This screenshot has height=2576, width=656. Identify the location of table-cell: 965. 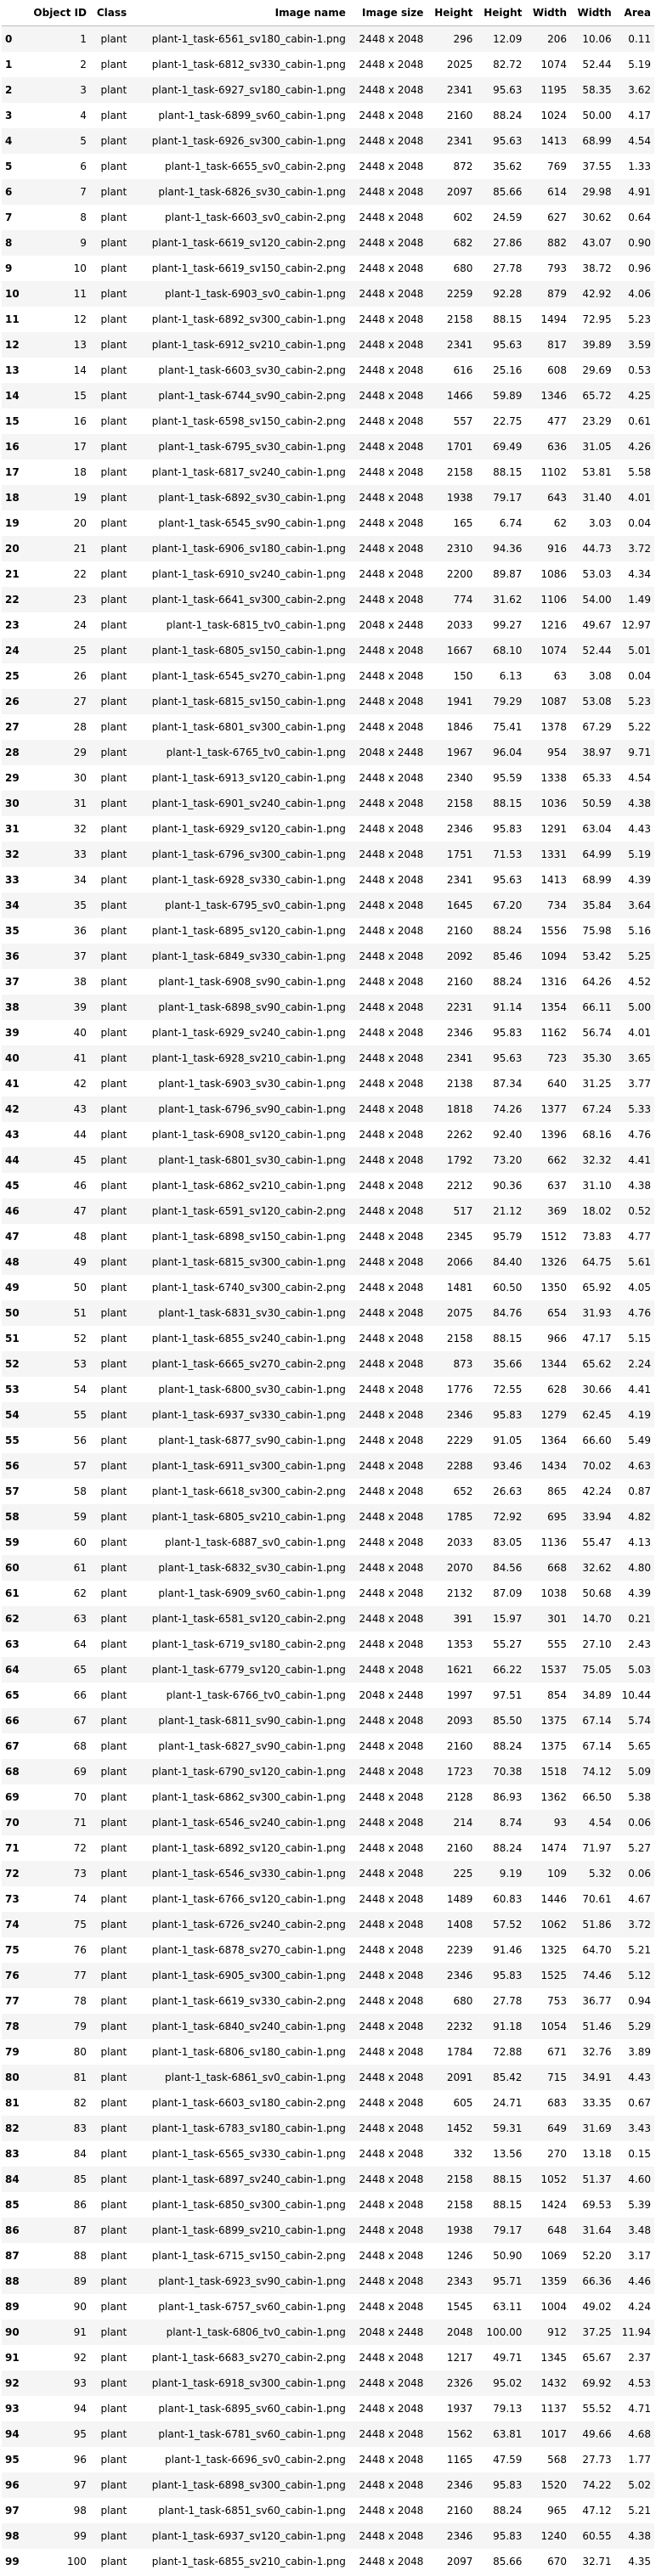
(557, 2511).